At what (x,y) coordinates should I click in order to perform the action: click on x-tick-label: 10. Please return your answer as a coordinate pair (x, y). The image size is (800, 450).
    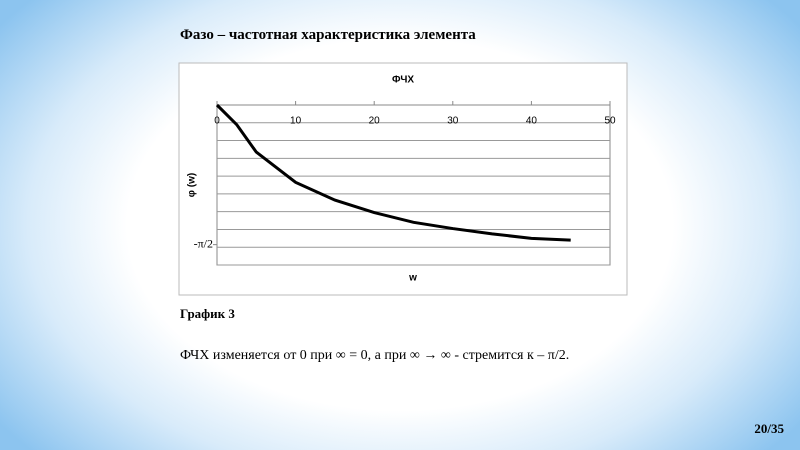
    Looking at the image, I should click on (296, 121).